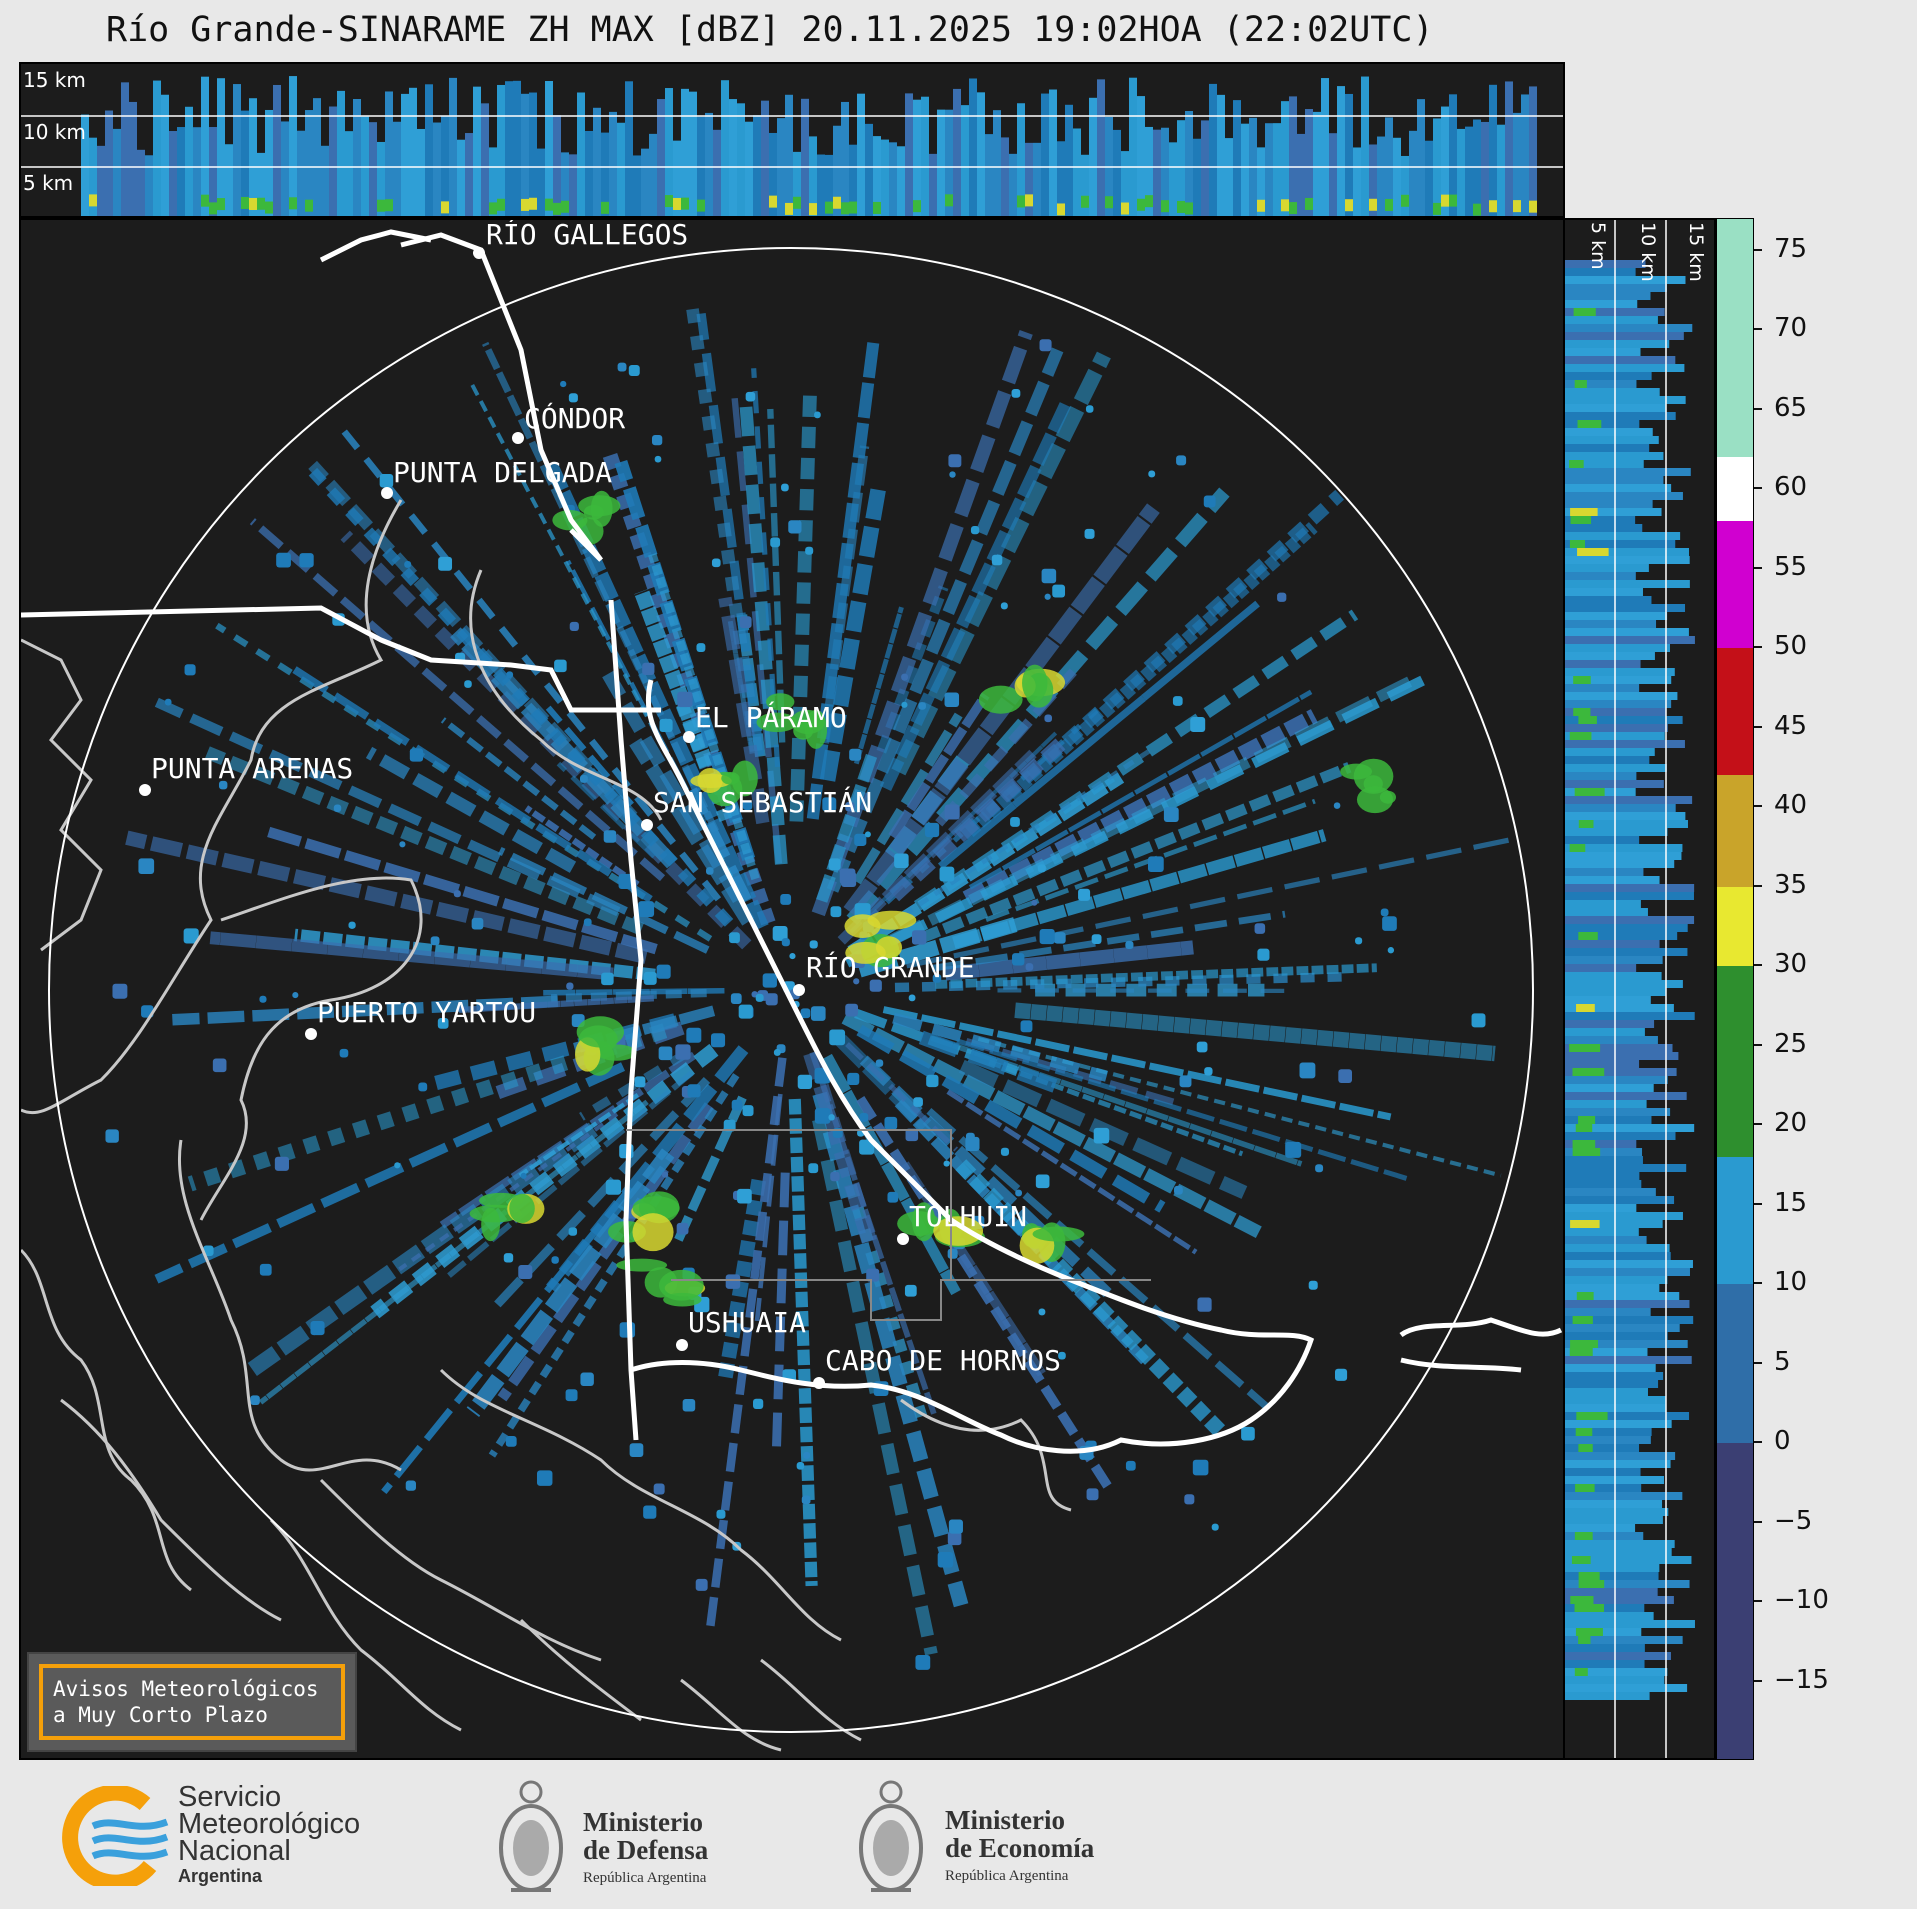 The height and width of the screenshot is (1909, 1917). What do you see at coordinates (1696, 252) in the screenshot?
I see `side-alt-label-15: 15 km` at bounding box center [1696, 252].